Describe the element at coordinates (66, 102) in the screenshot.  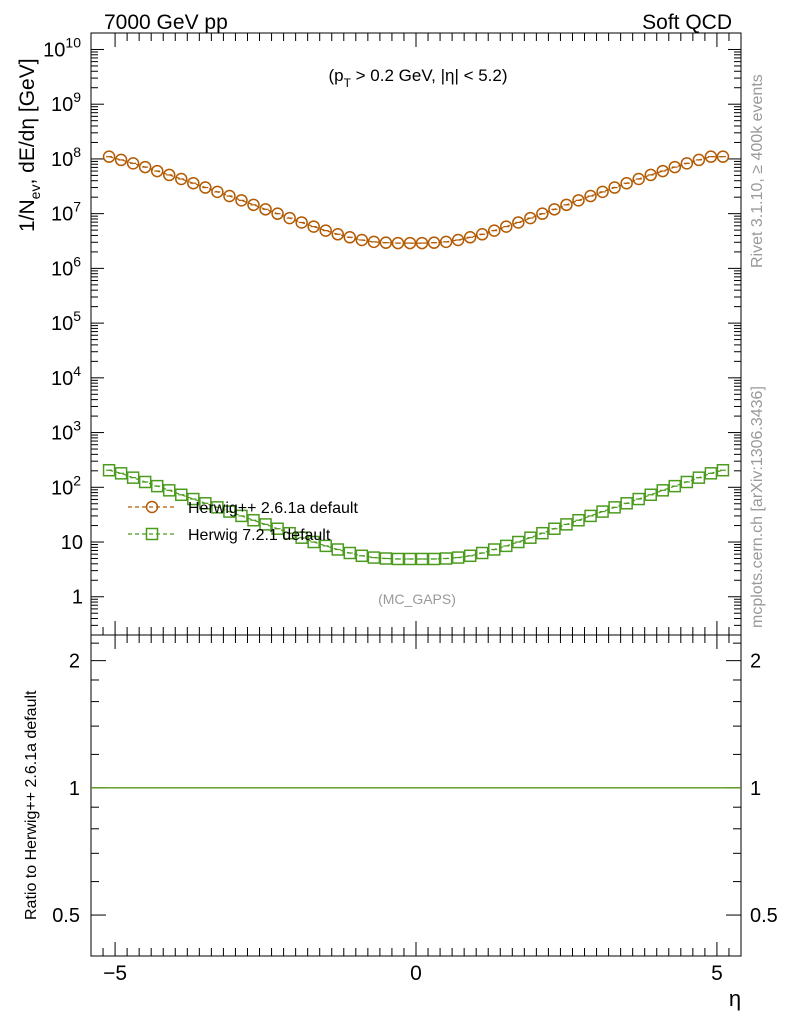
I see `main-y-tick-label: 10⁹` at that location.